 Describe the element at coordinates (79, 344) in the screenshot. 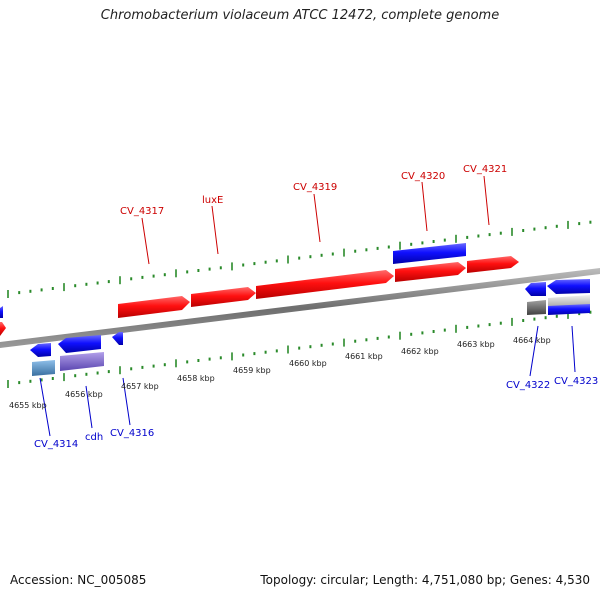

I see `gene-cdh` at that location.